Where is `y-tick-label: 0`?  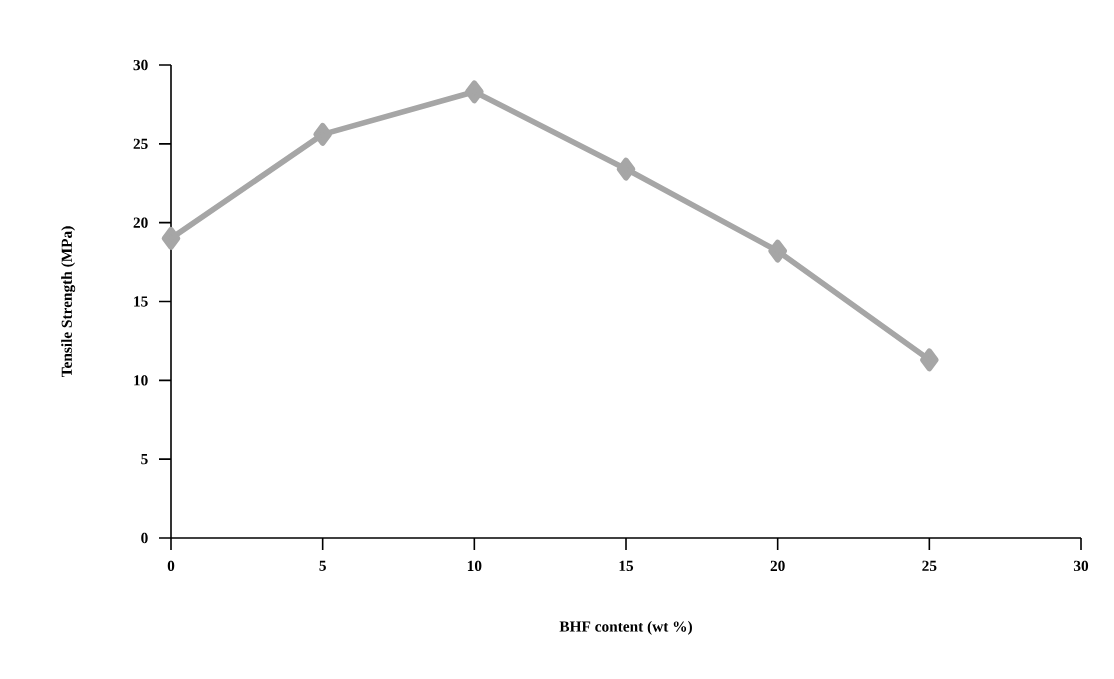
y-tick-label: 0 is located at coordinates (144, 538).